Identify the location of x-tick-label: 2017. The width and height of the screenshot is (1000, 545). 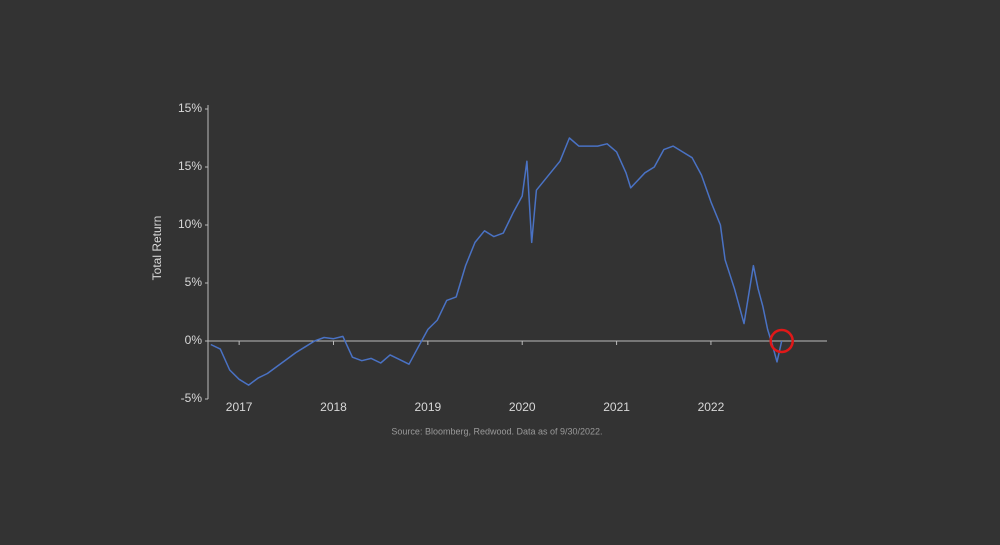
(239, 407).